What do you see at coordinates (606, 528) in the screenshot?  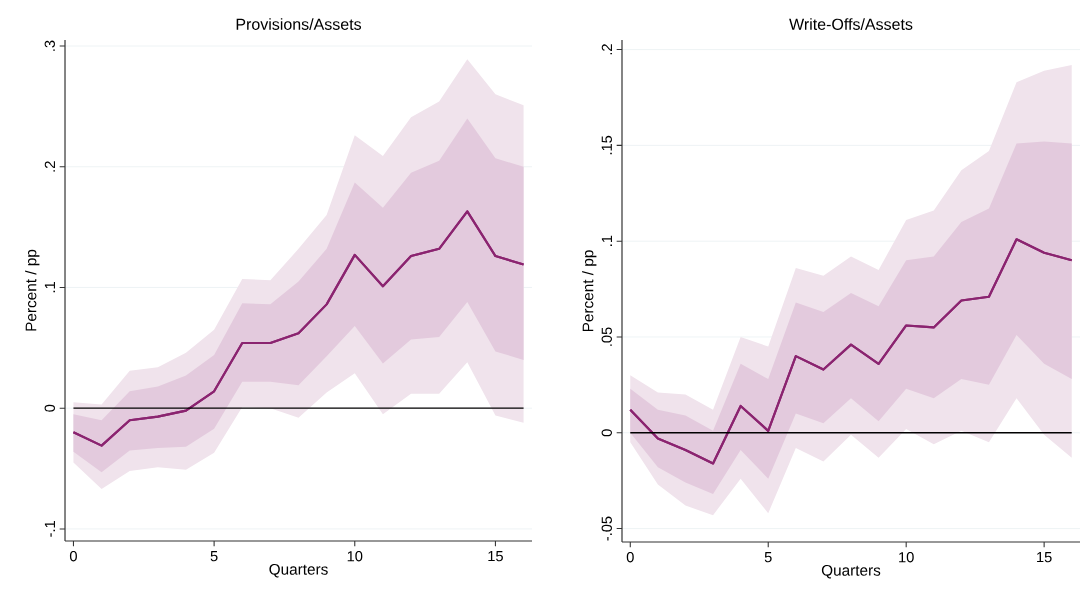 I see `y-tick-label: -.05` at bounding box center [606, 528].